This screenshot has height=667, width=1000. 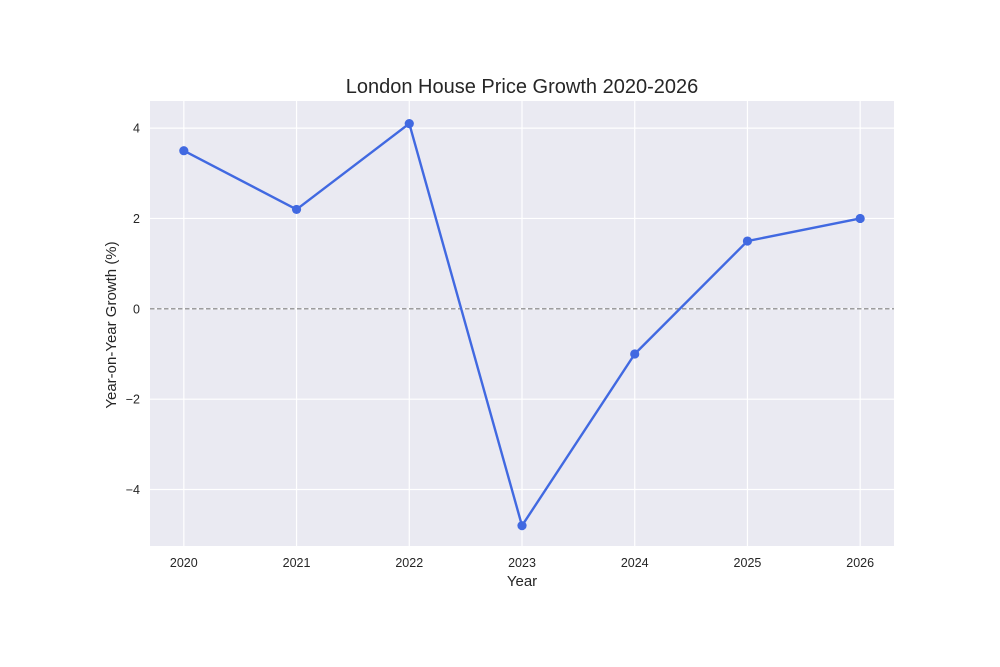 I want to click on x-tick-label: 2021, so click(x=297, y=563).